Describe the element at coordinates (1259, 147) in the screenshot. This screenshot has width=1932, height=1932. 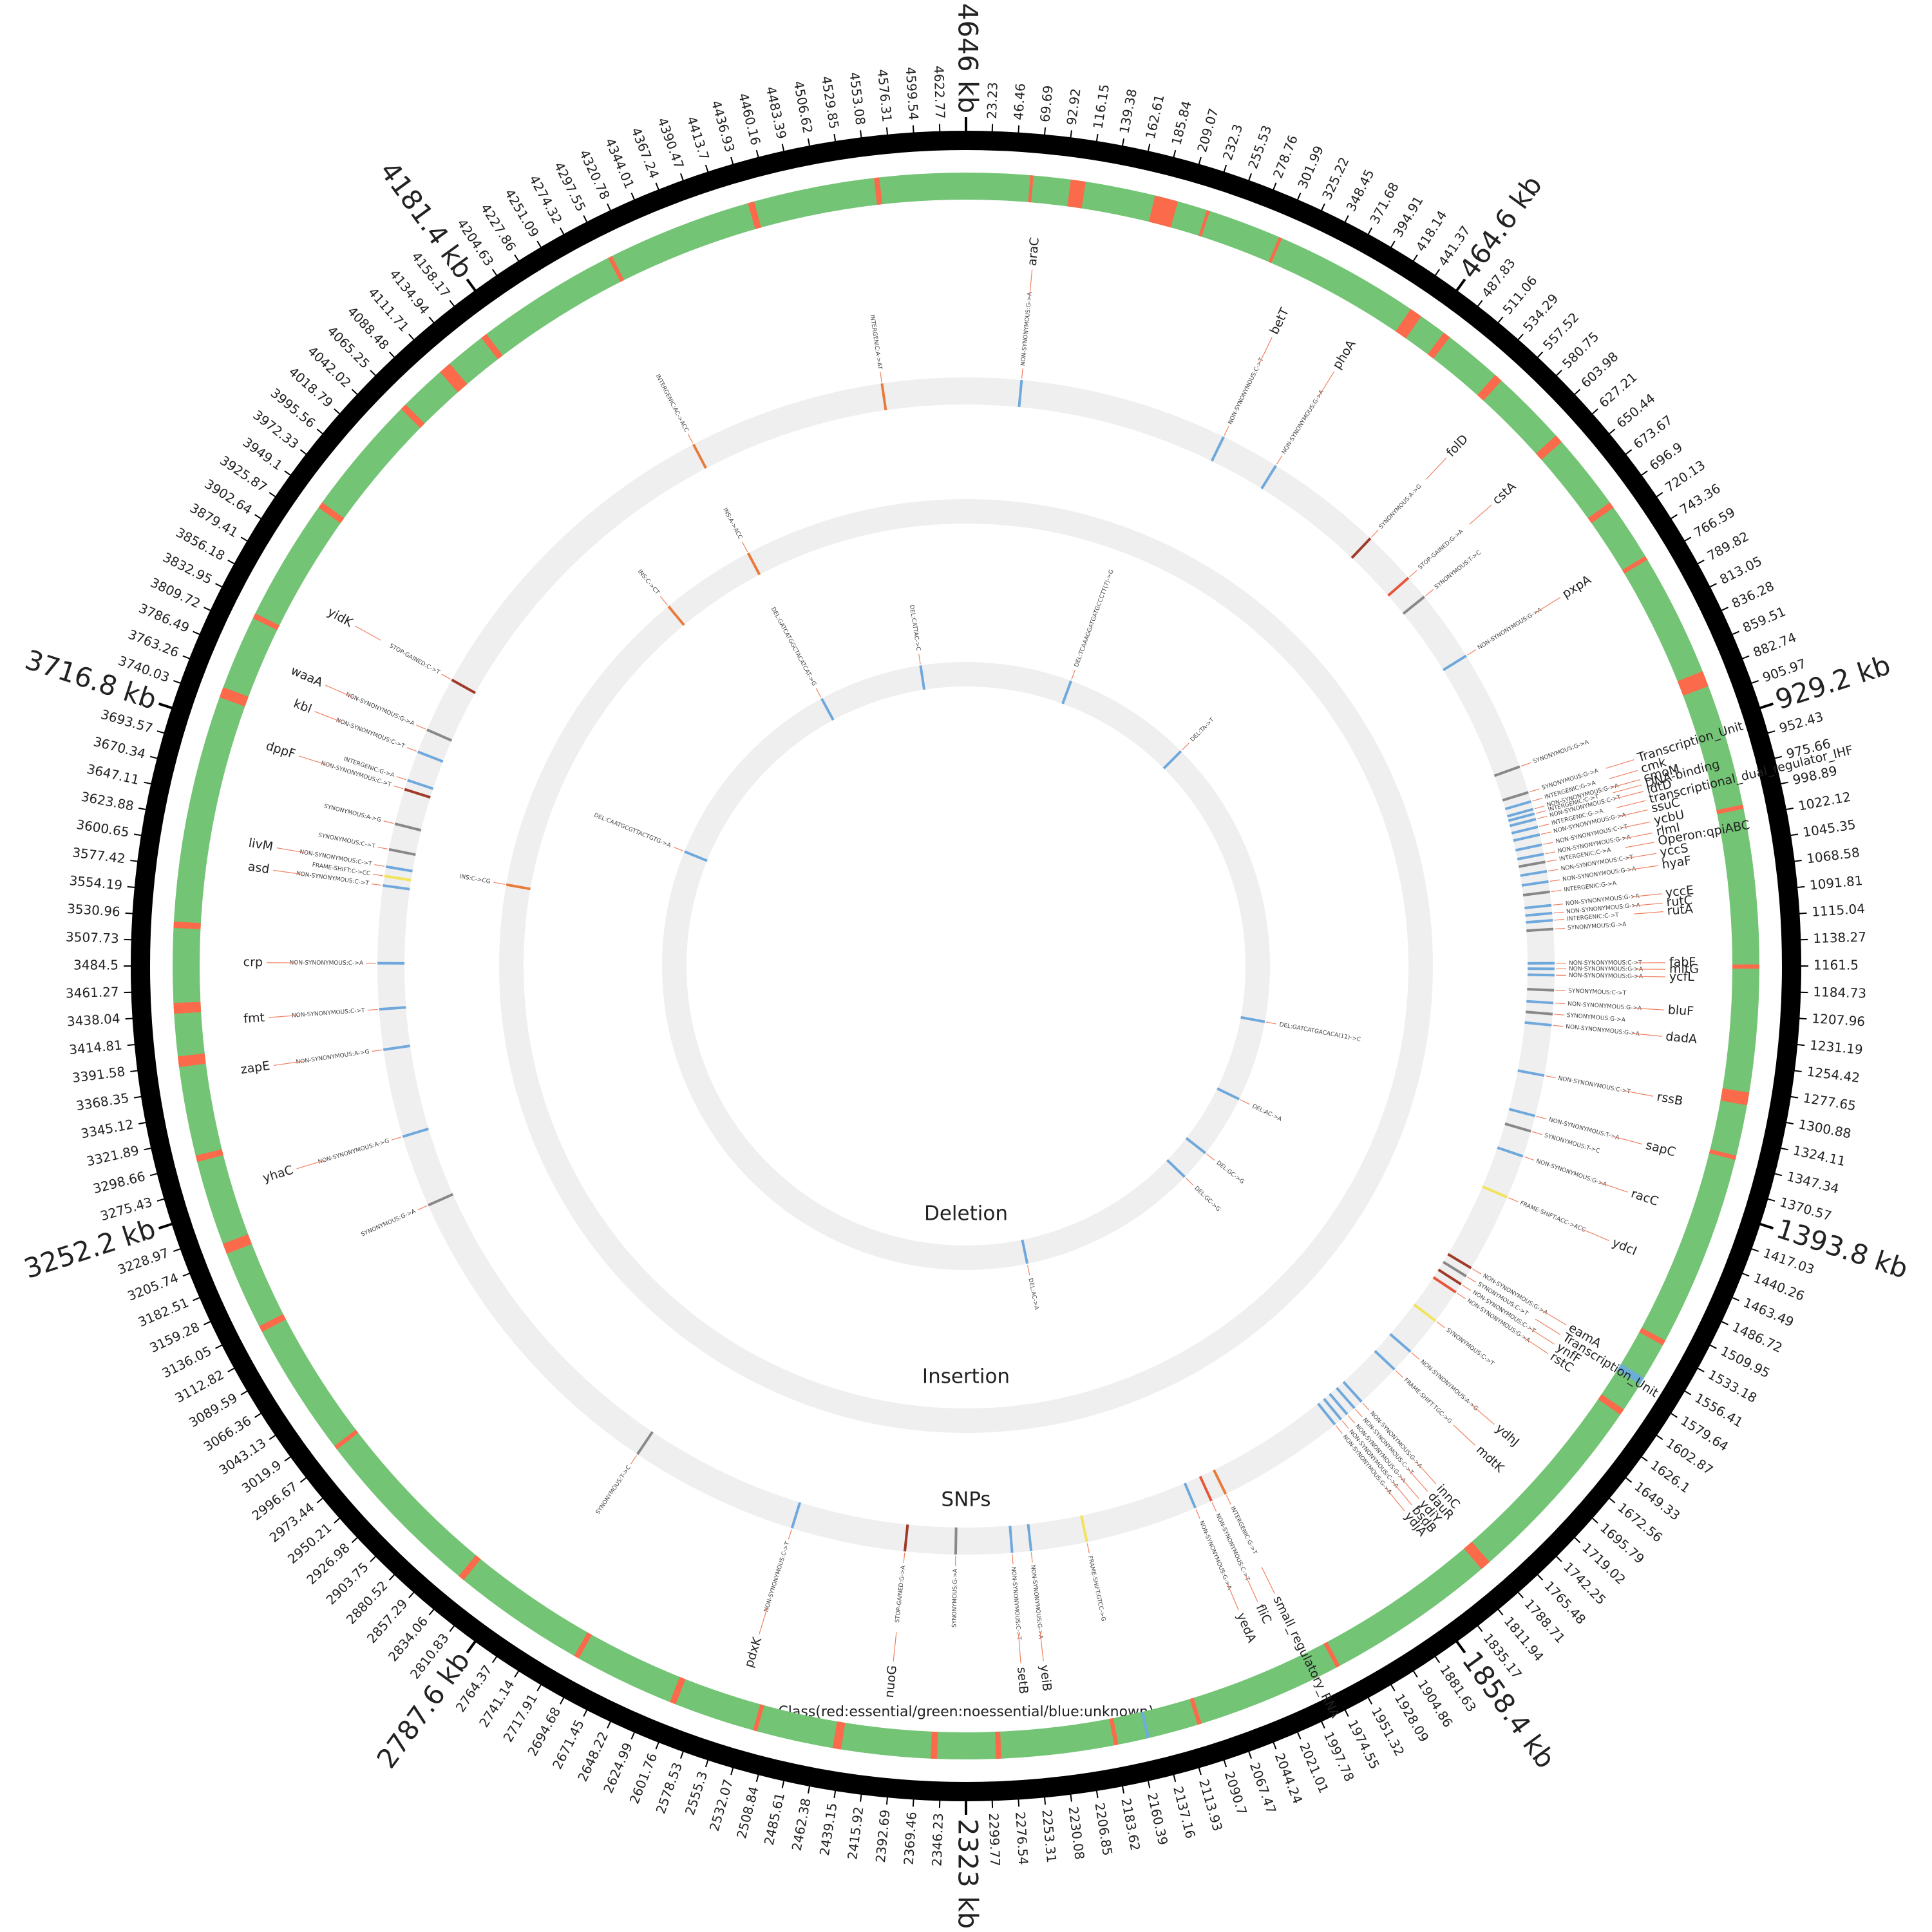
I see `tick-label: 255.53` at that location.